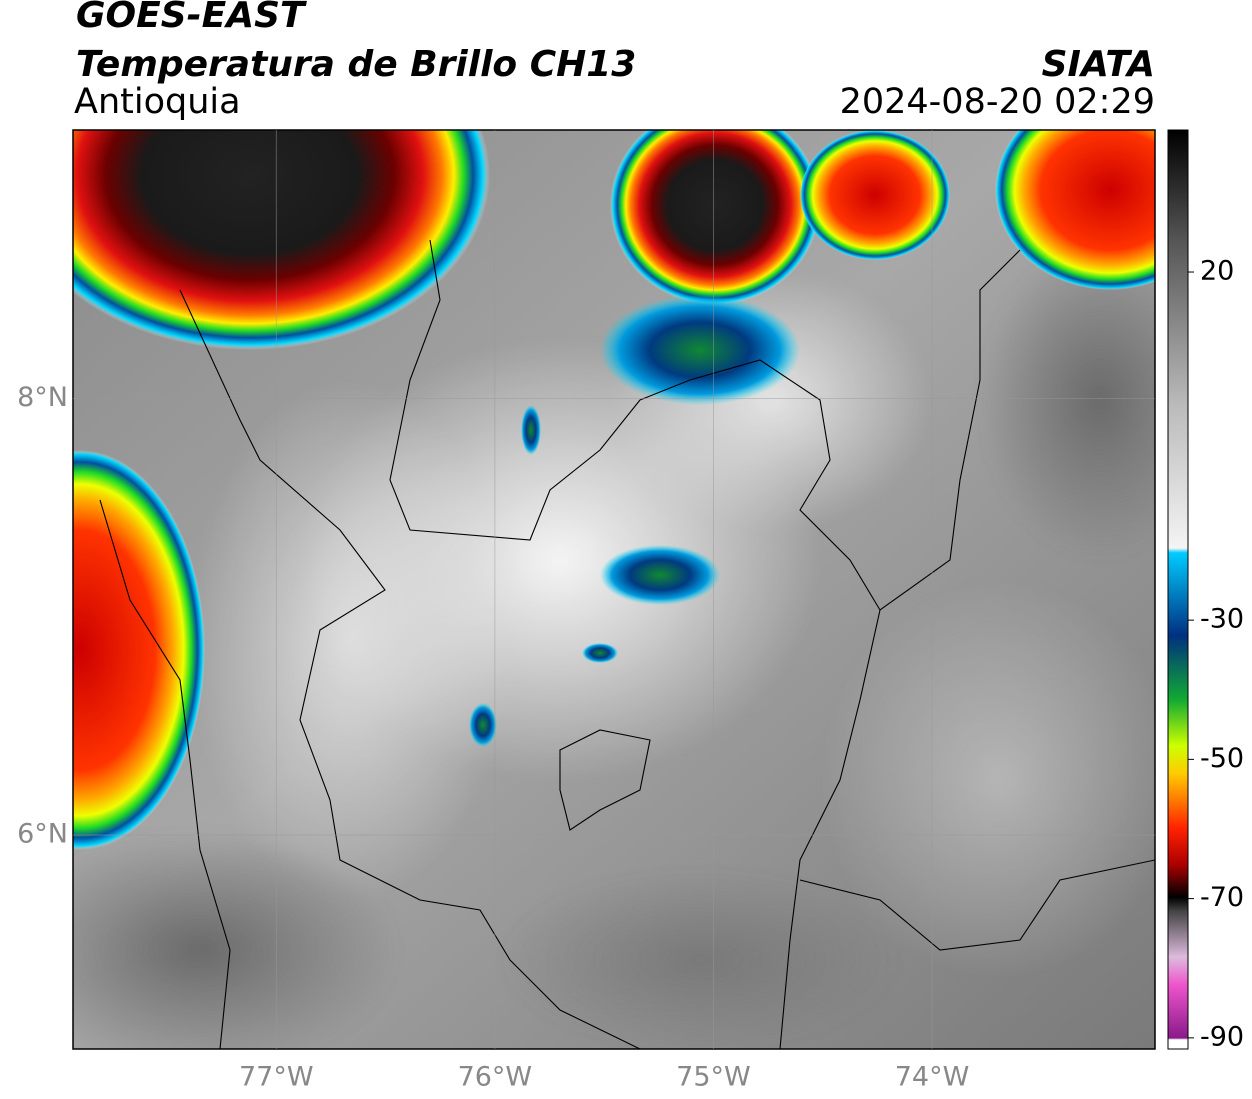 The height and width of the screenshot is (1099, 1252). I want to click on colorbar, so click(1178, 589).